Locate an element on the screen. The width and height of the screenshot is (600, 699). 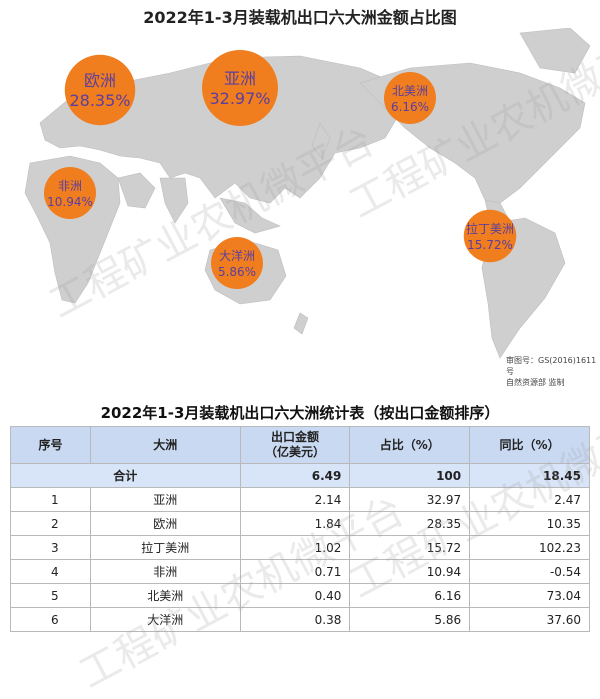
table-row: 6 大洋洲 0.38 5.86 37.60 is located at coordinates (300, 619).